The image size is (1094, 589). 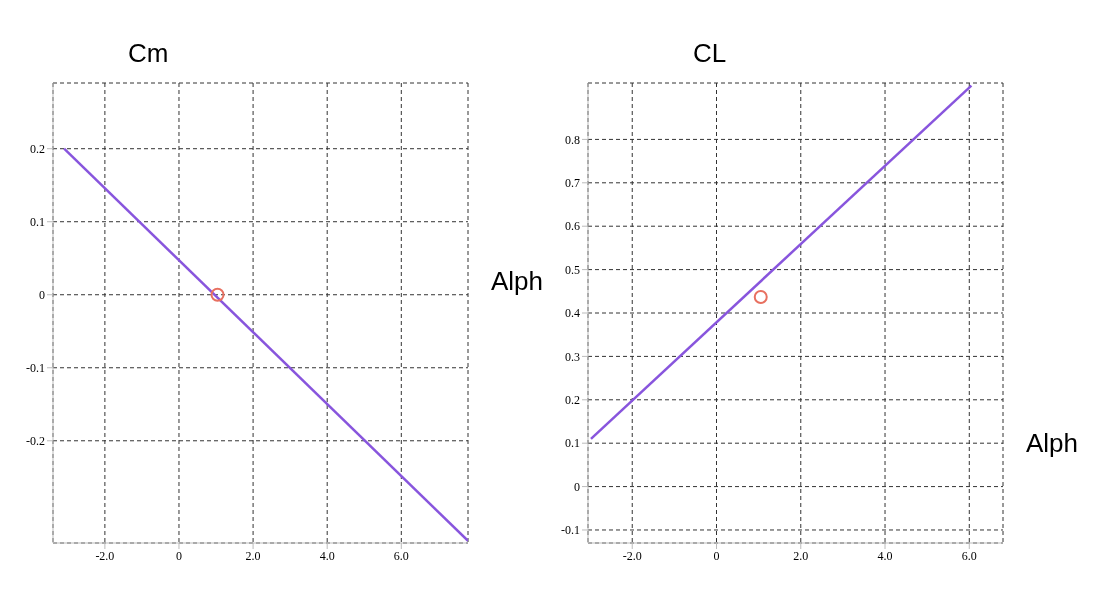 I want to click on y-tick-label: 0.6, so click(x=572, y=226).